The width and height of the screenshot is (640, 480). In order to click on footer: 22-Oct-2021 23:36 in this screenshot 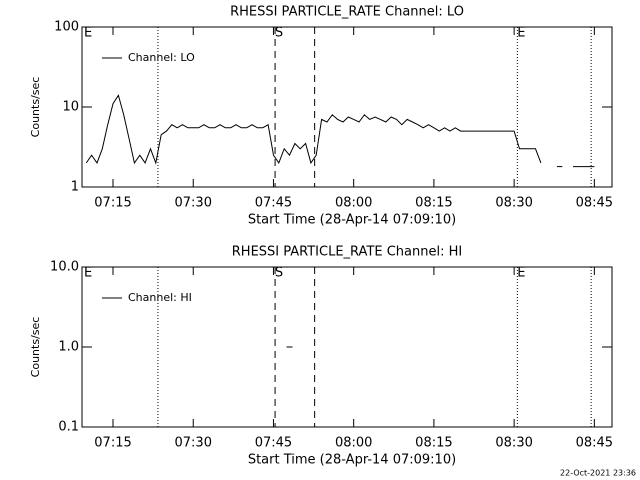, I will do `click(598, 473)`.